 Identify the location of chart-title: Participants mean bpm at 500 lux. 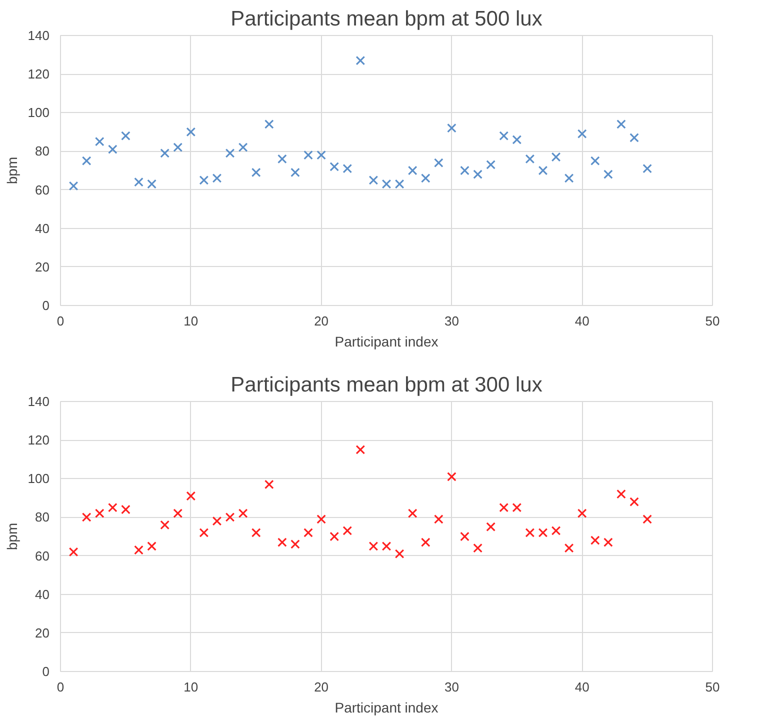
(386, 19).